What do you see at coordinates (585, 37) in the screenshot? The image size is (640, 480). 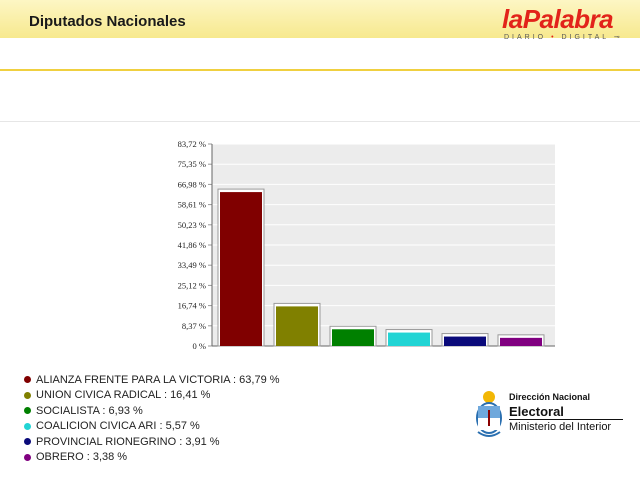 I see `logo-tagline-part2: DIGITAL` at bounding box center [585, 37].